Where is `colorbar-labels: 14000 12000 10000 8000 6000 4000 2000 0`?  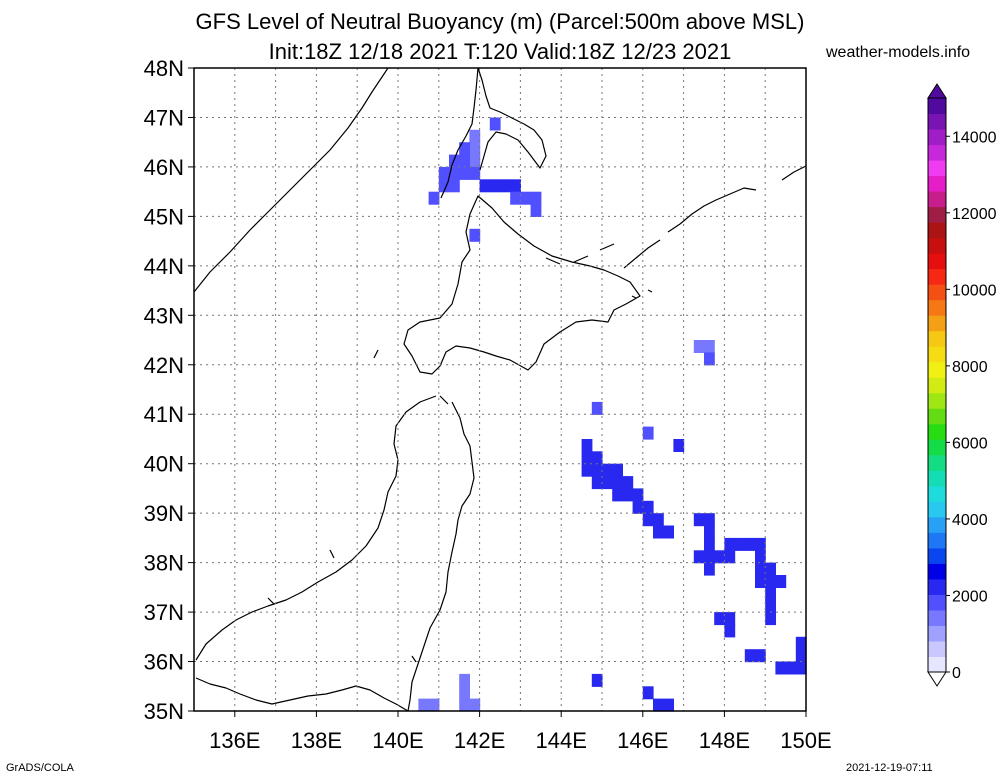 colorbar-labels: 14000 12000 10000 8000 6000 4000 2000 0 is located at coordinates (971, 405).